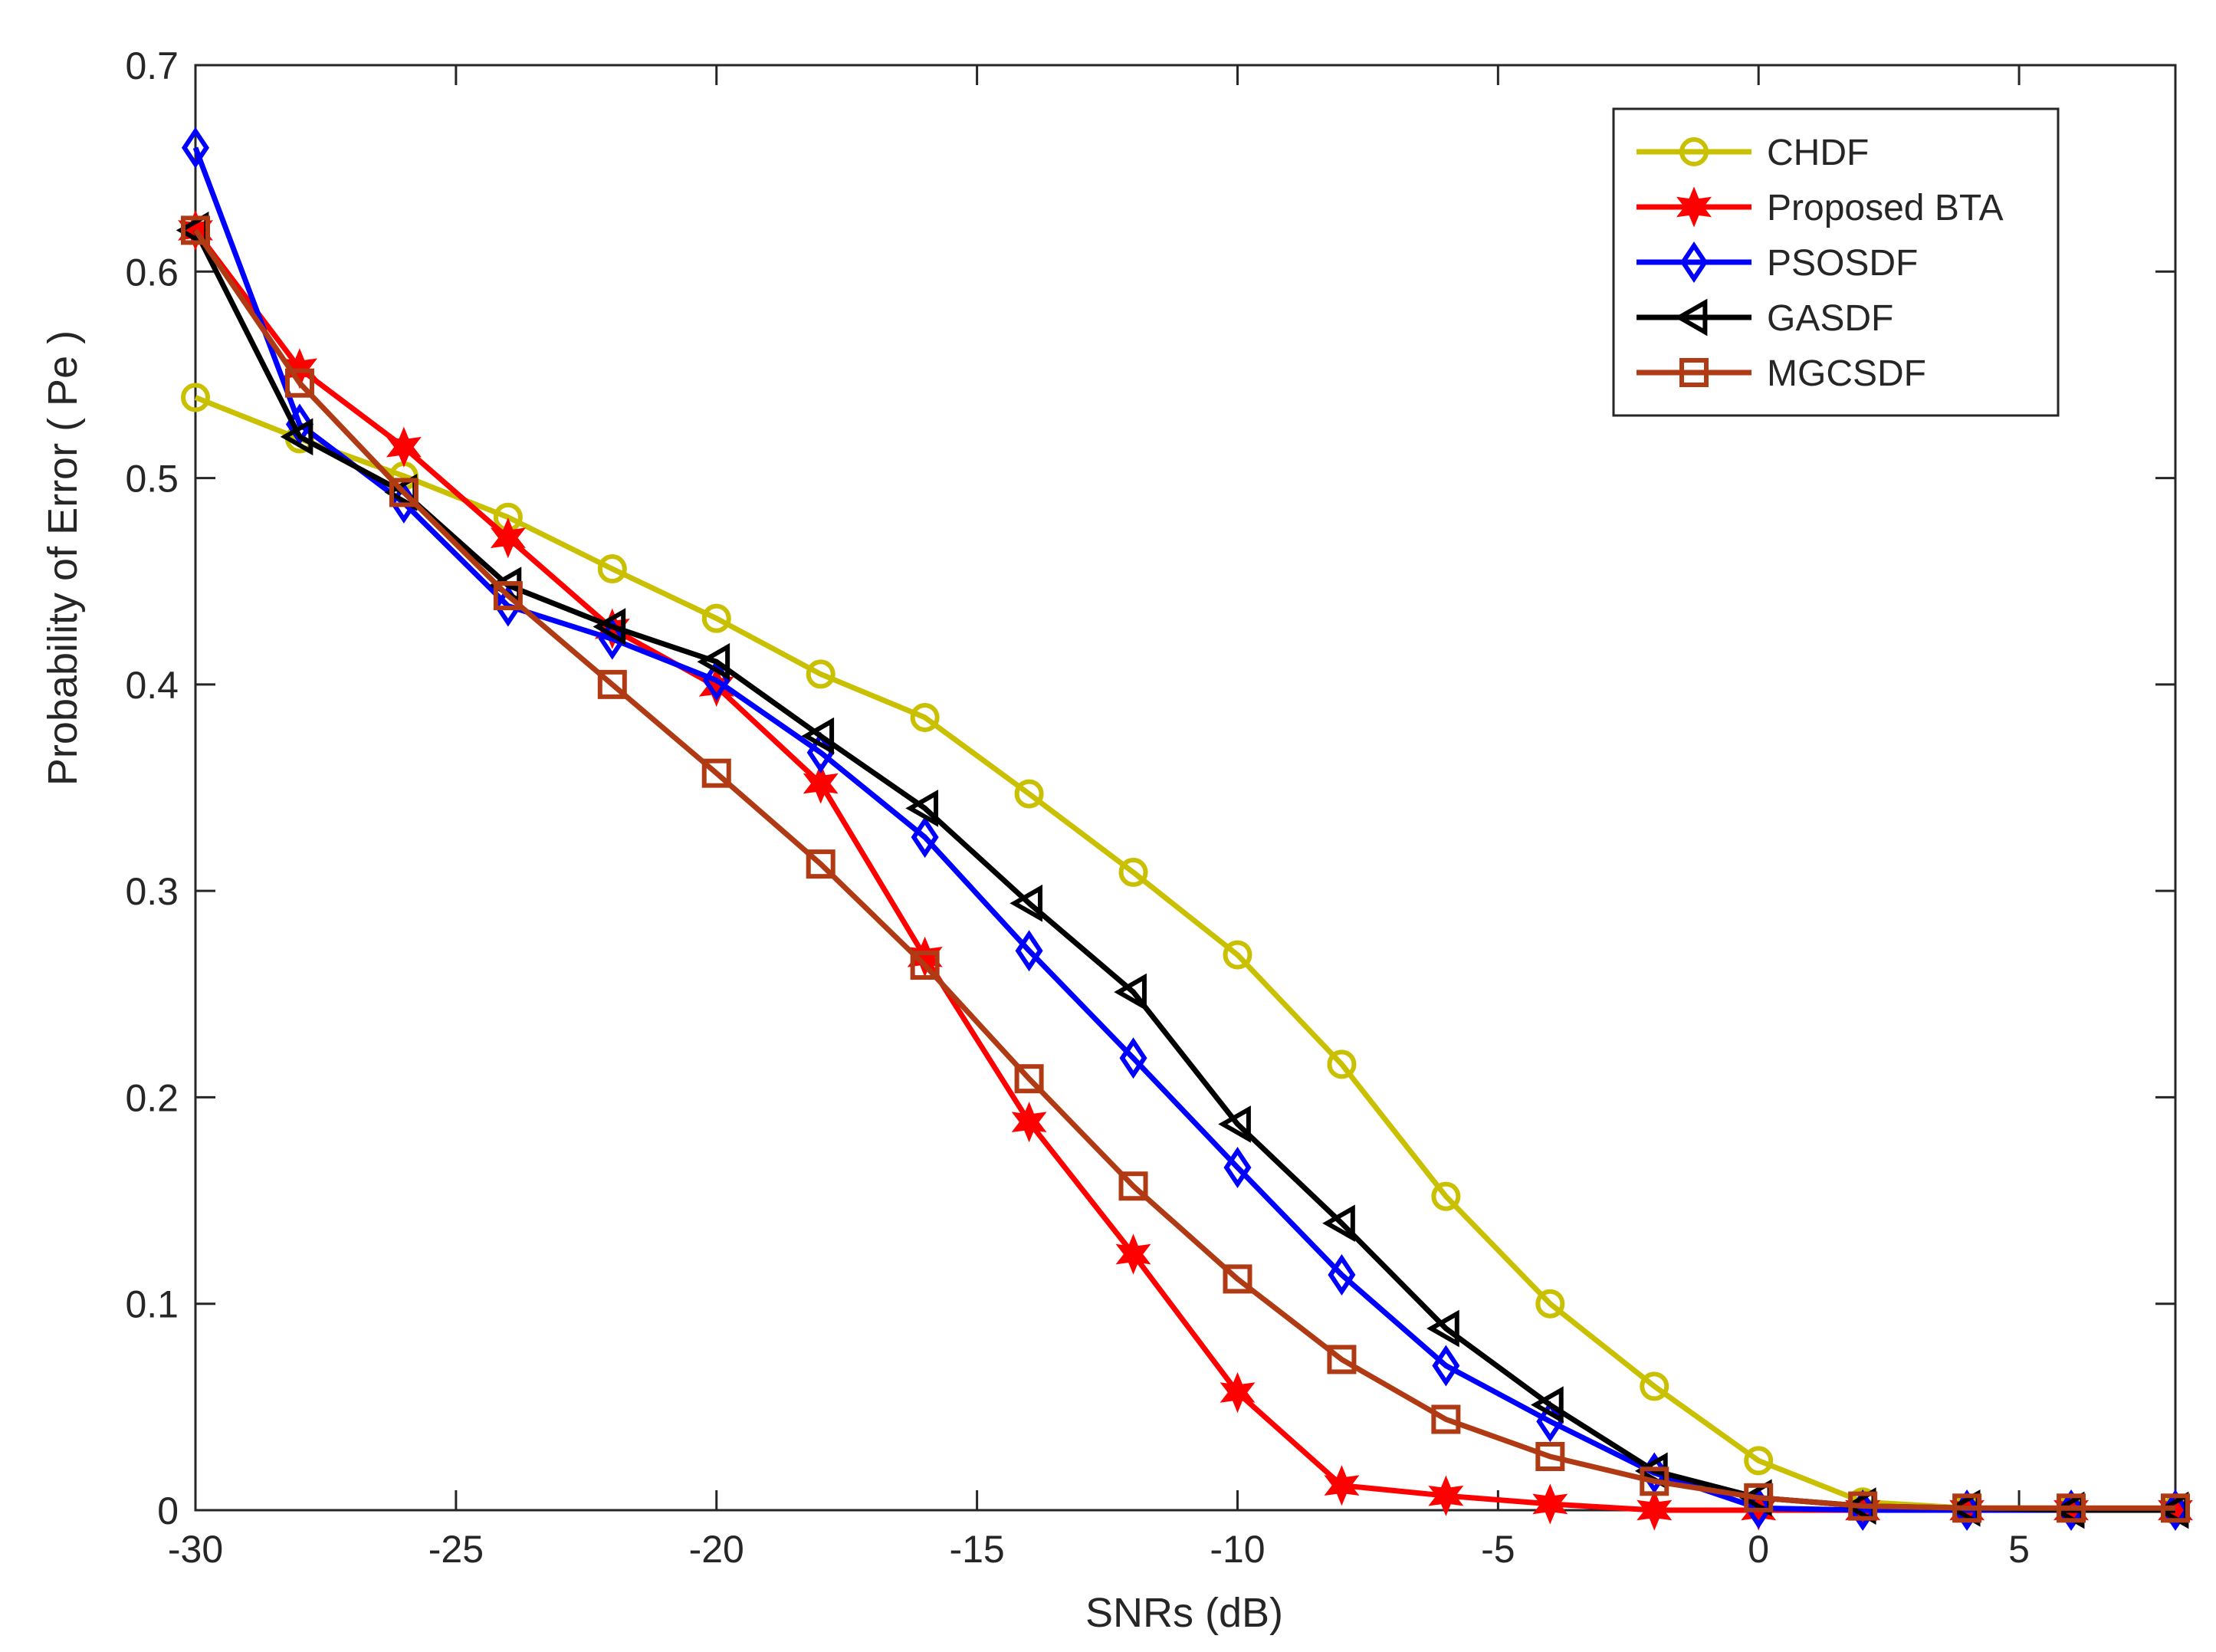  I want to click on legend-label: Proposed BTA, so click(1885, 208).